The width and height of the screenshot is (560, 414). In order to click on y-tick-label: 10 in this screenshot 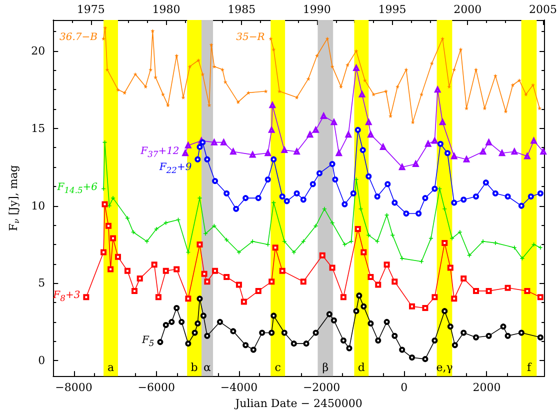, I will do `click(38, 205)`.